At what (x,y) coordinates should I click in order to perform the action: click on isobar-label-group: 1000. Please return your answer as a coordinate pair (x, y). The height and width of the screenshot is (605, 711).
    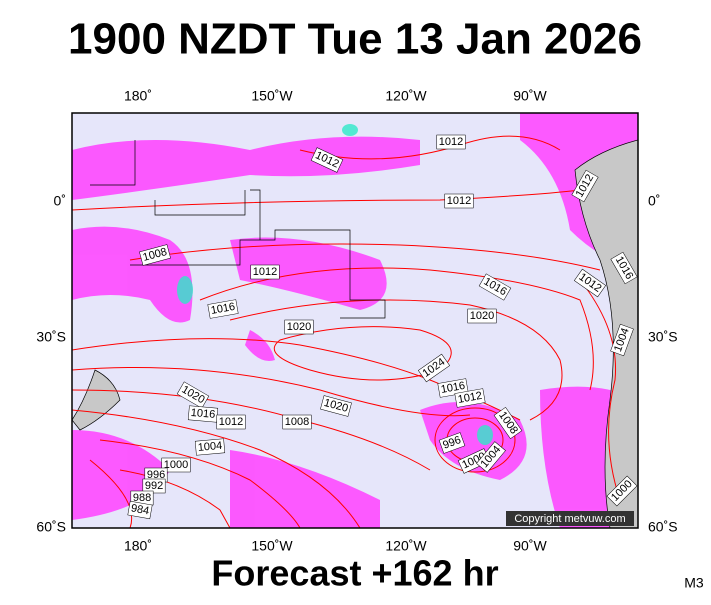
    Looking at the image, I should click on (176, 465).